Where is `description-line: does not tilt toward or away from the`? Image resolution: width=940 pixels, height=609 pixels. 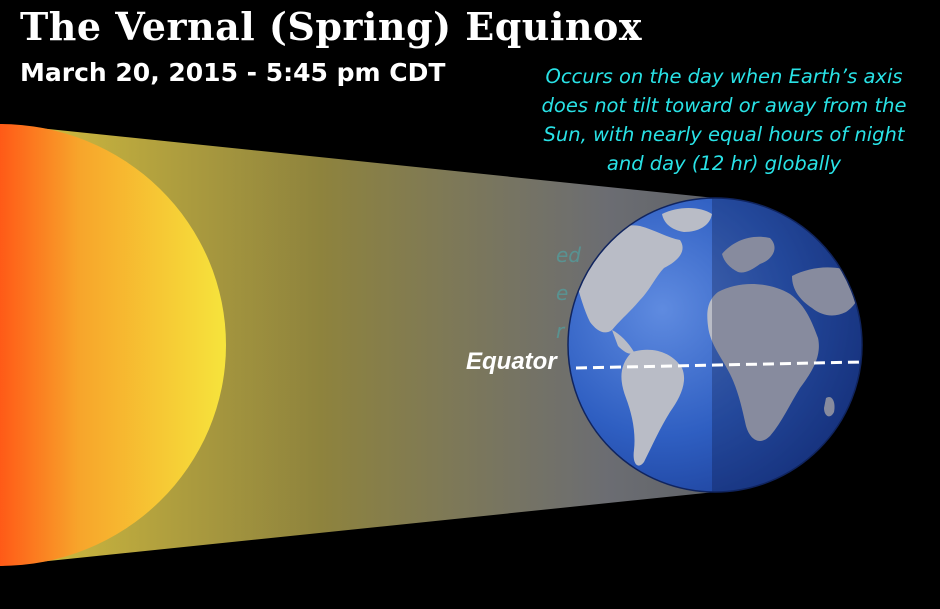 description-line: does not tilt toward or away from the is located at coordinates (724, 105).